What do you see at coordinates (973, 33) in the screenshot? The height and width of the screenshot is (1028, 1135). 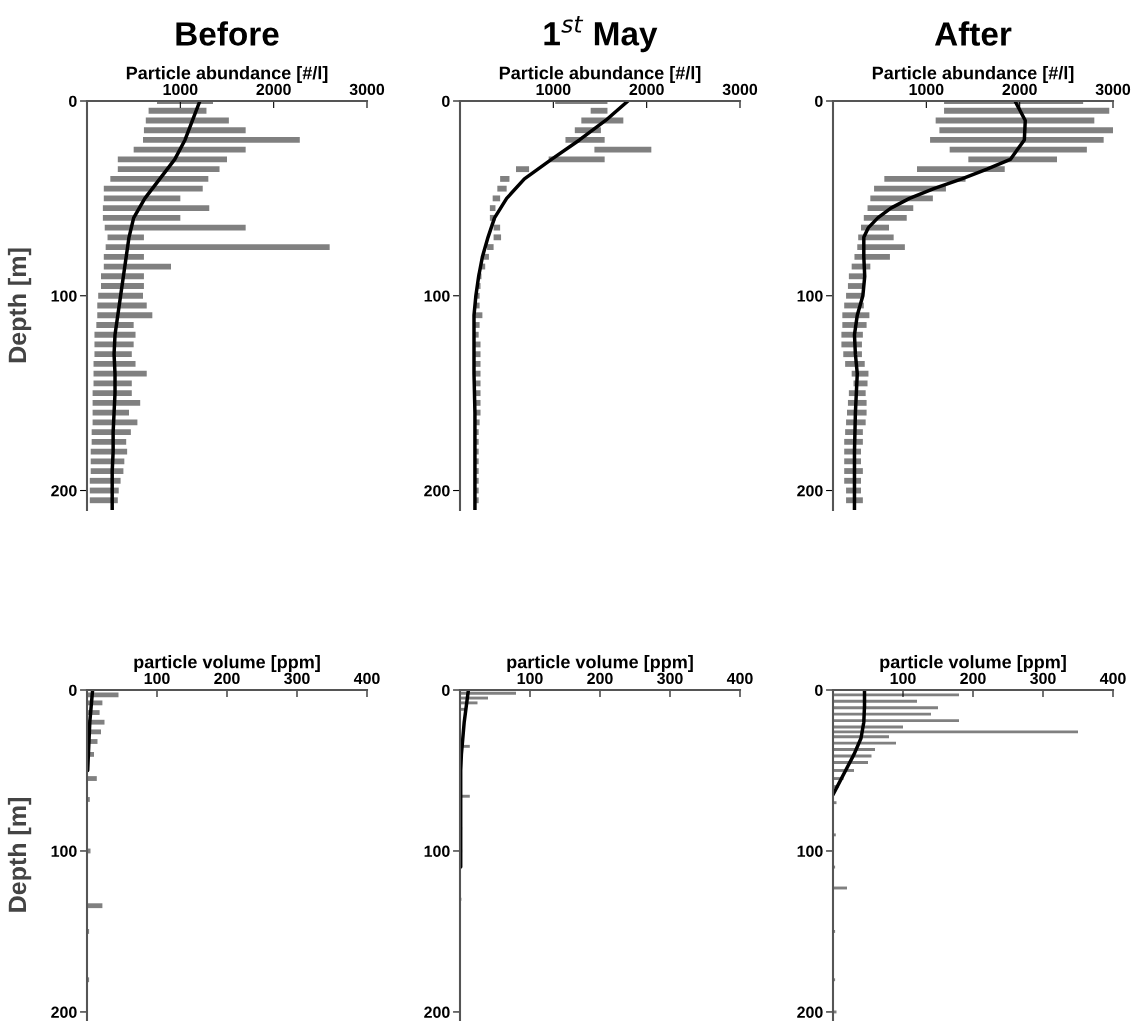 I see `chart-title: After` at bounding box center [973, 33].